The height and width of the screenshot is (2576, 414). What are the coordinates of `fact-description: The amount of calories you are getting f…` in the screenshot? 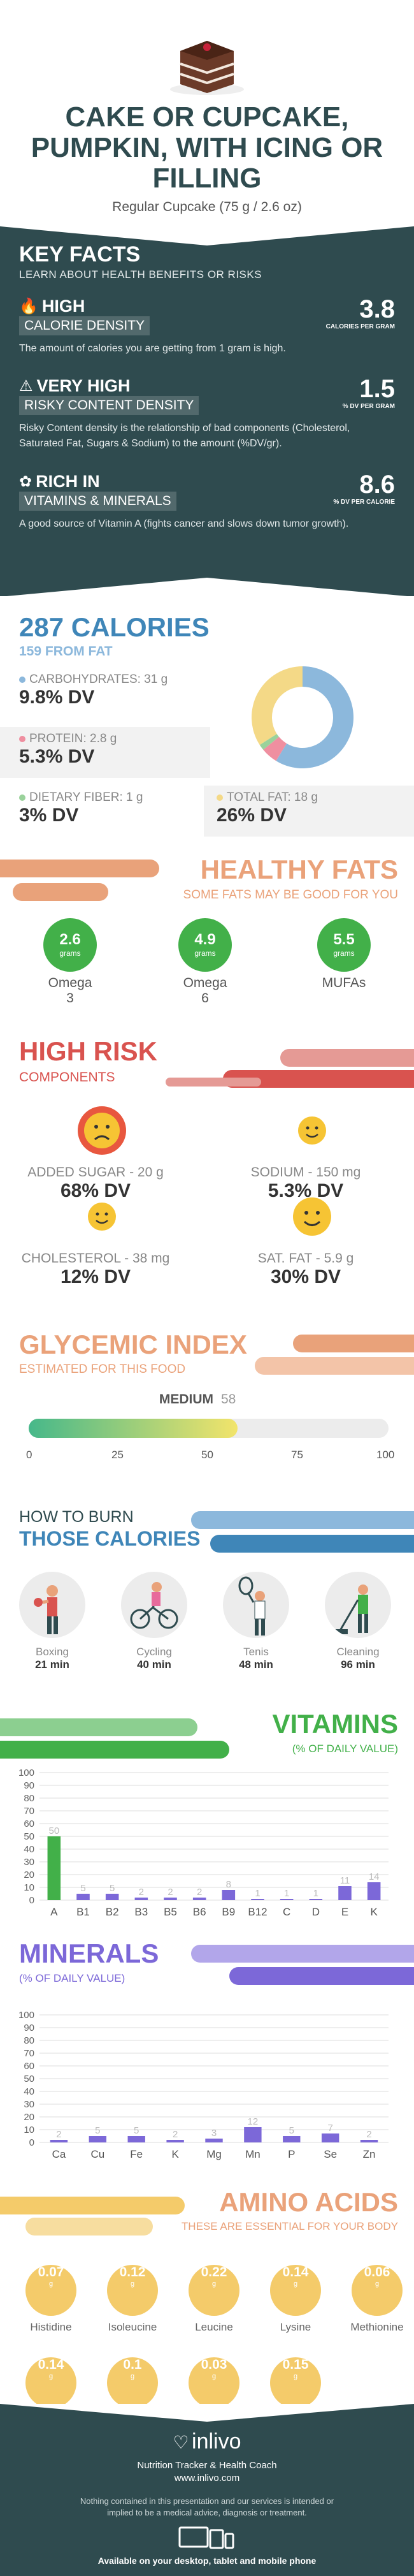 It's located at (153, 348).